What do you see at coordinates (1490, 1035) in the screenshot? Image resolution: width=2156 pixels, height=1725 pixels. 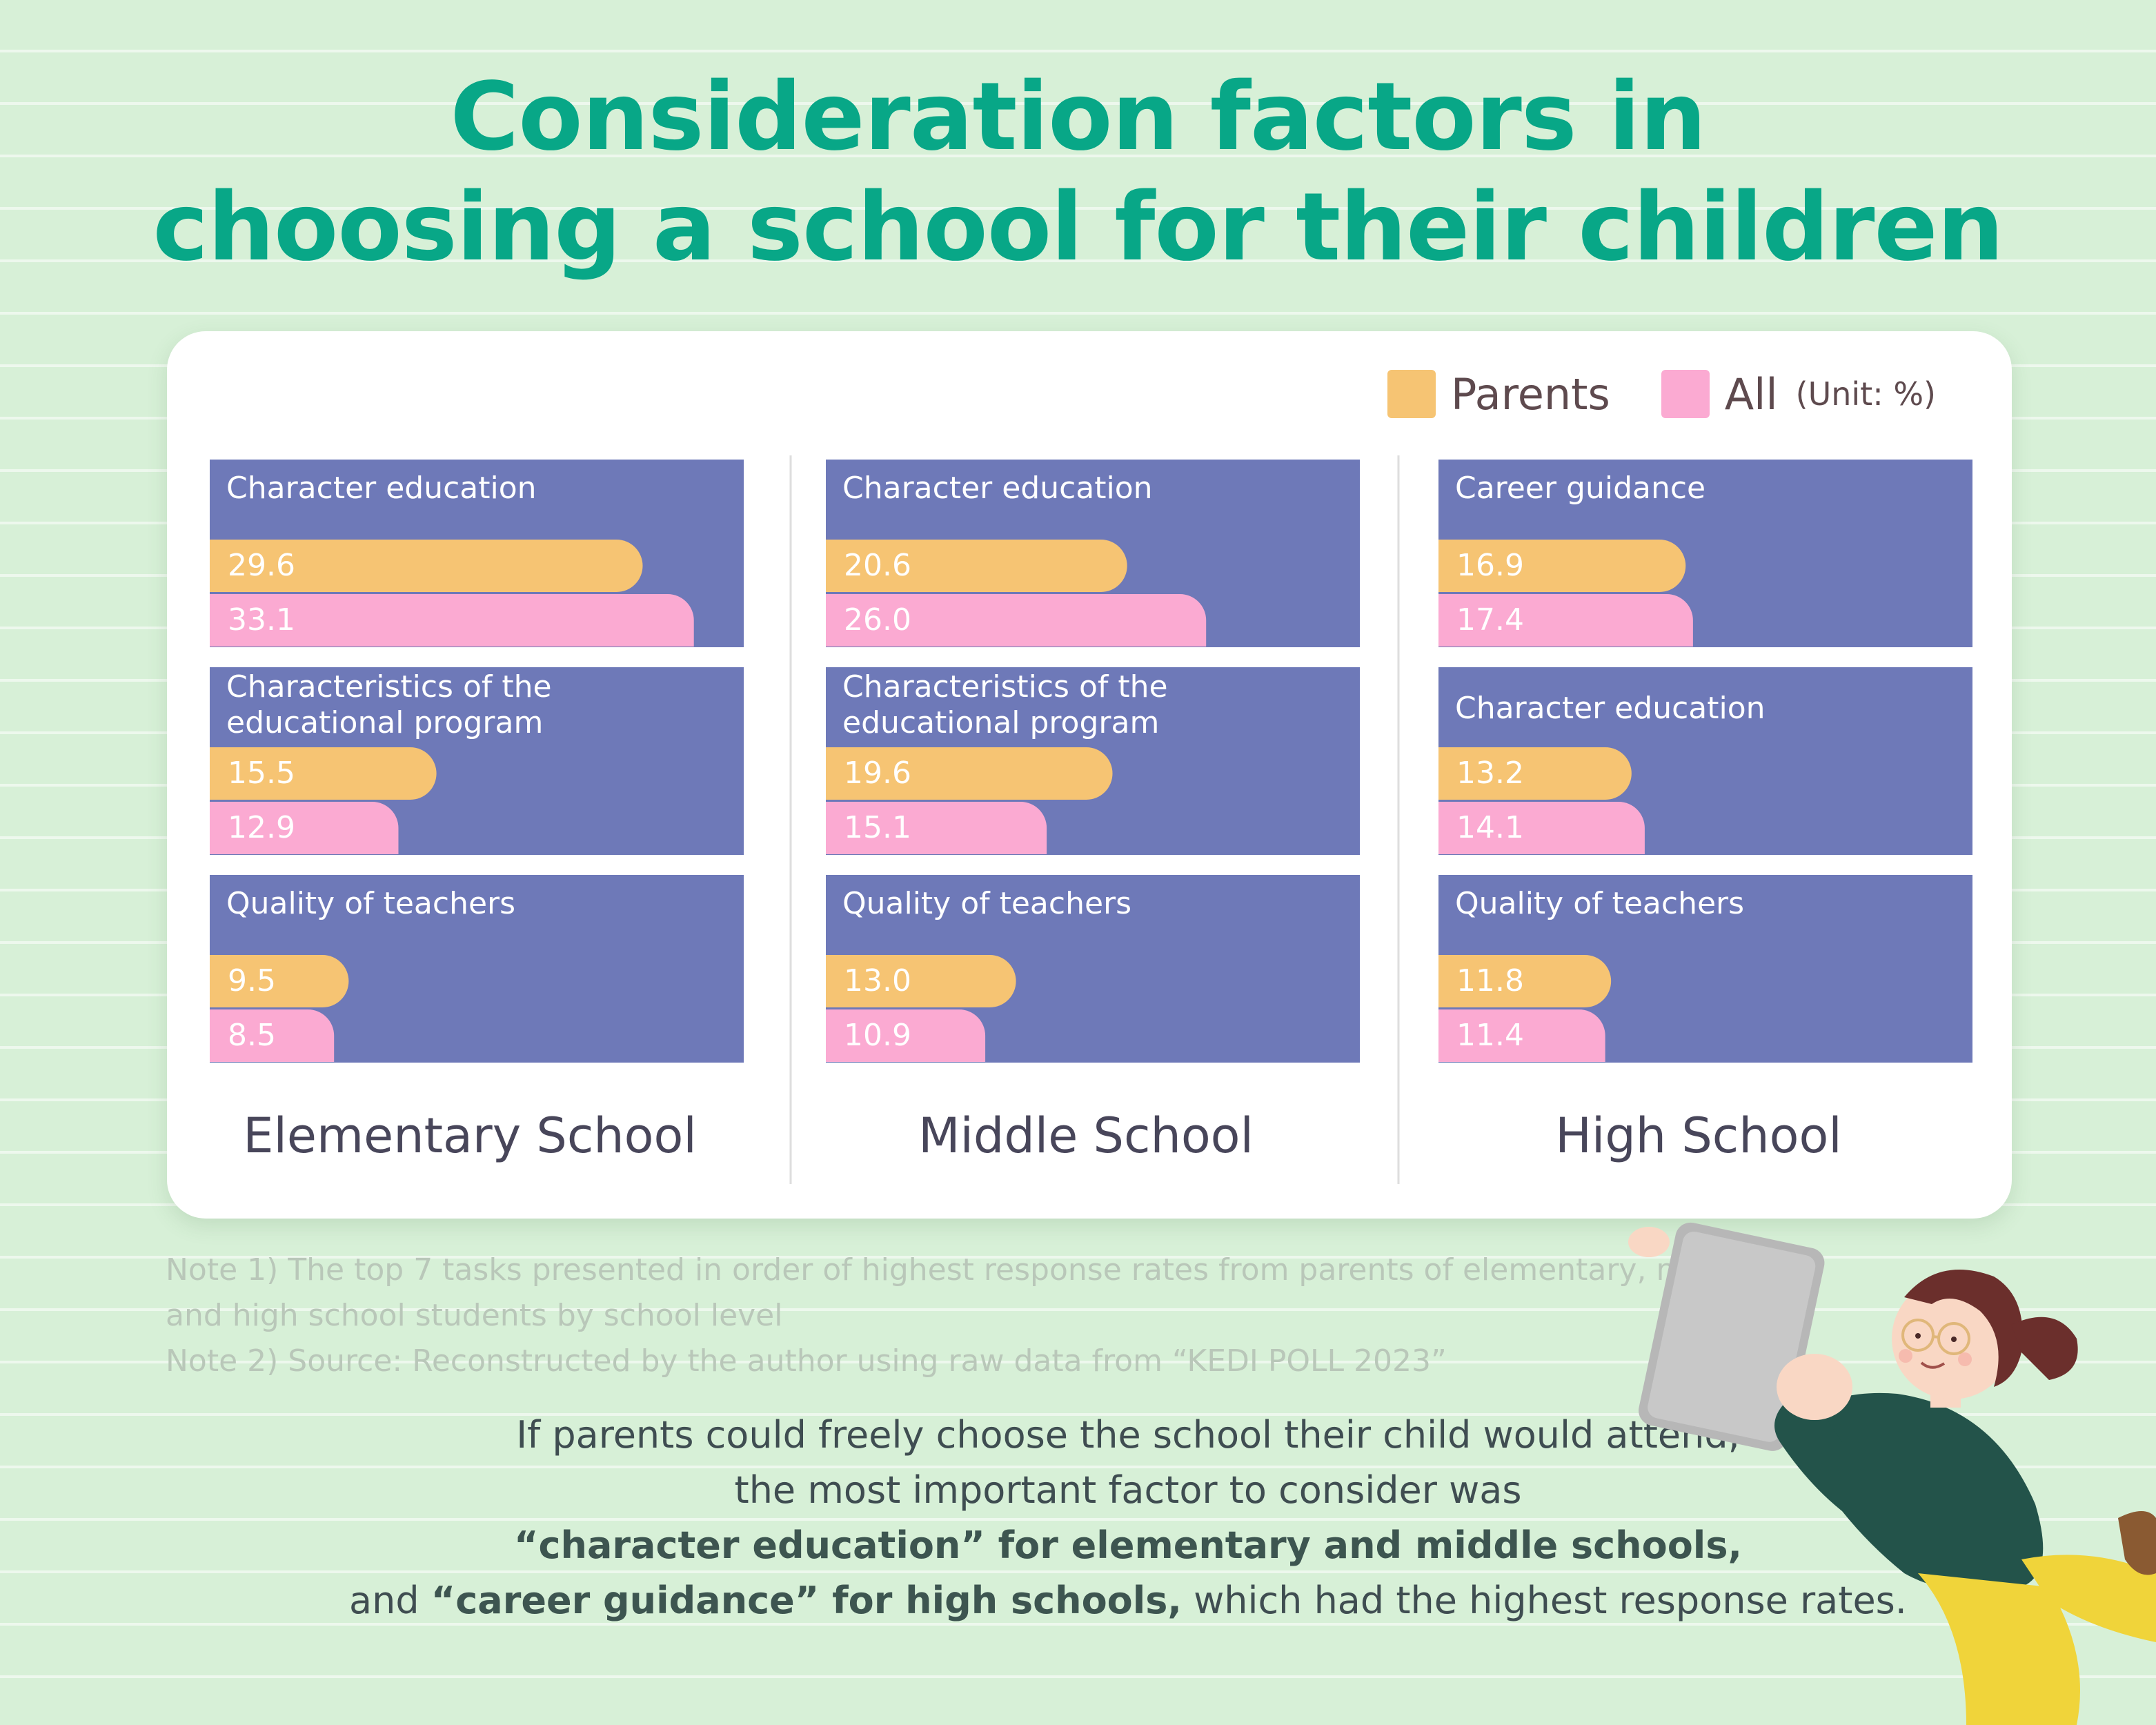 I see `data-label-all: 11.4` at bounding box center [1490, 1035].